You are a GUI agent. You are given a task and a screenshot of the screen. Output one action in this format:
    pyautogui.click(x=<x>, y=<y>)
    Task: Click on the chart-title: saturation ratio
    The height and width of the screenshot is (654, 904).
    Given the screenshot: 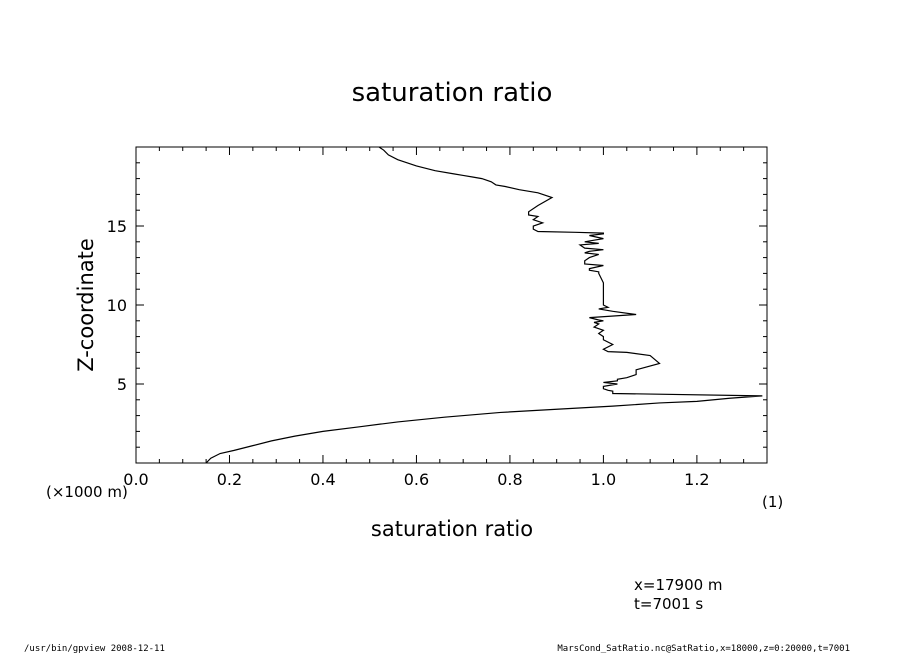 What is the action you would take?
    pyautogui.click(x=452, y=93)
    